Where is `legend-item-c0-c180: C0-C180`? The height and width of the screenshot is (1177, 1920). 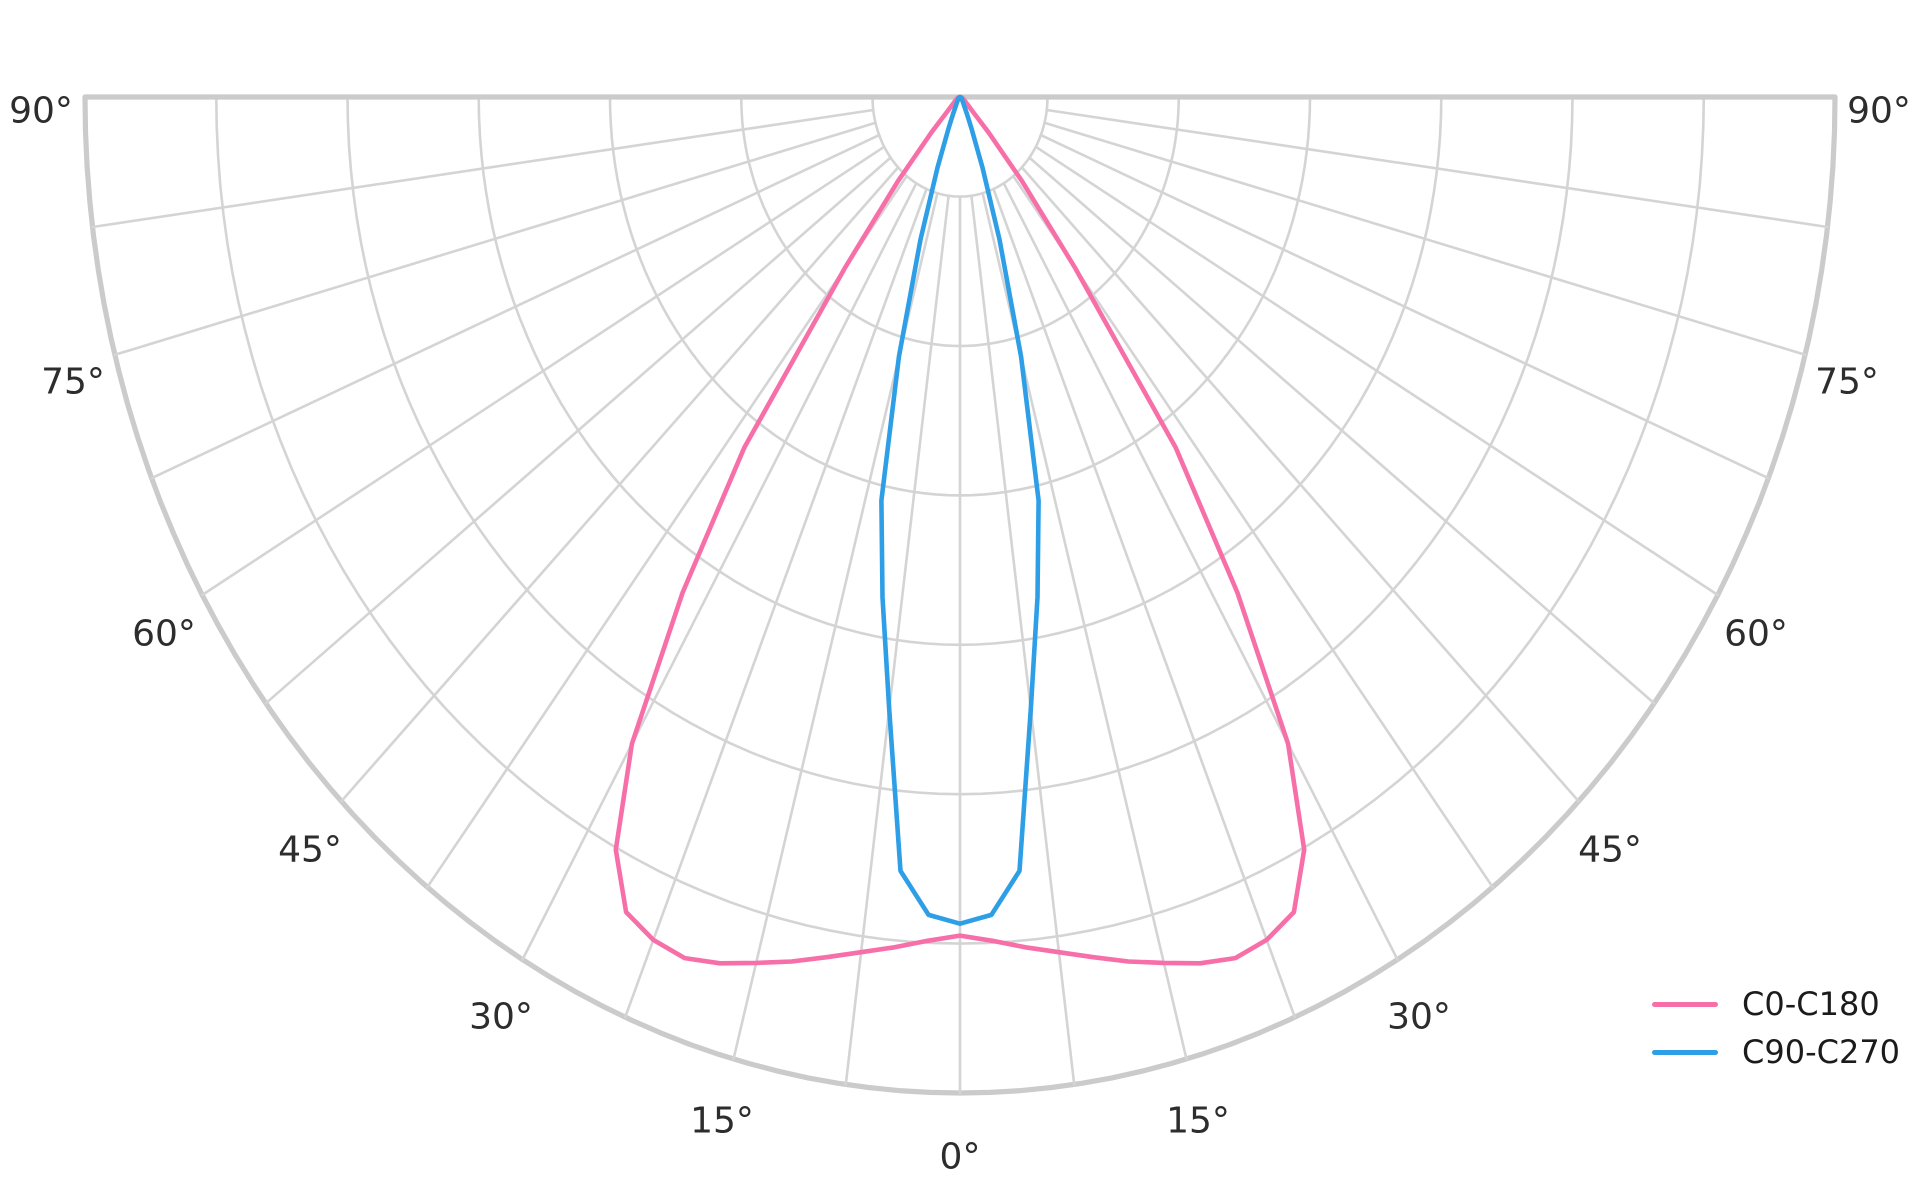 legend-item-c0-c180: C0-C180 is located at coordinates (1776, 1004).